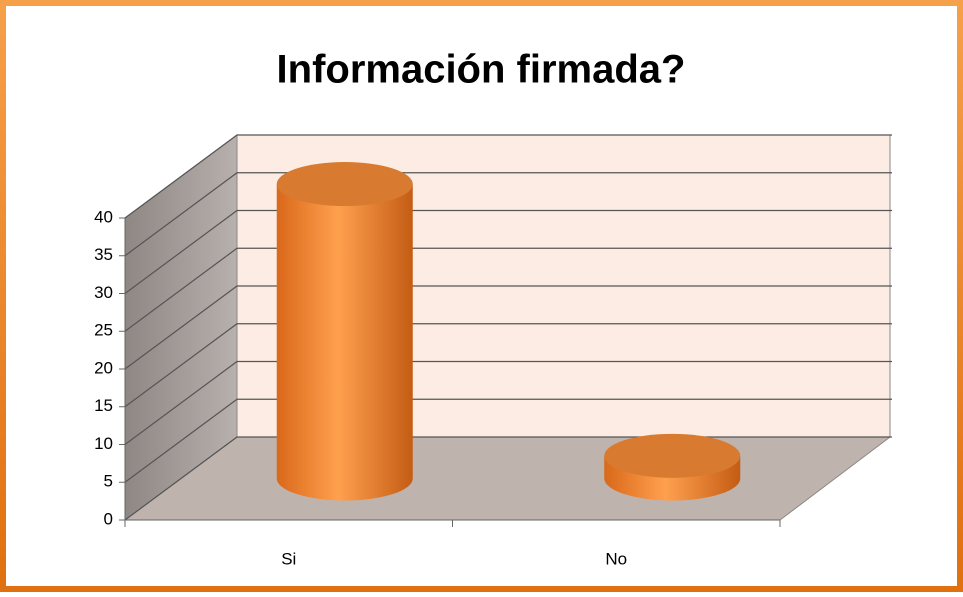  I want to click on y-tick-label: 20, so click(103, 367).